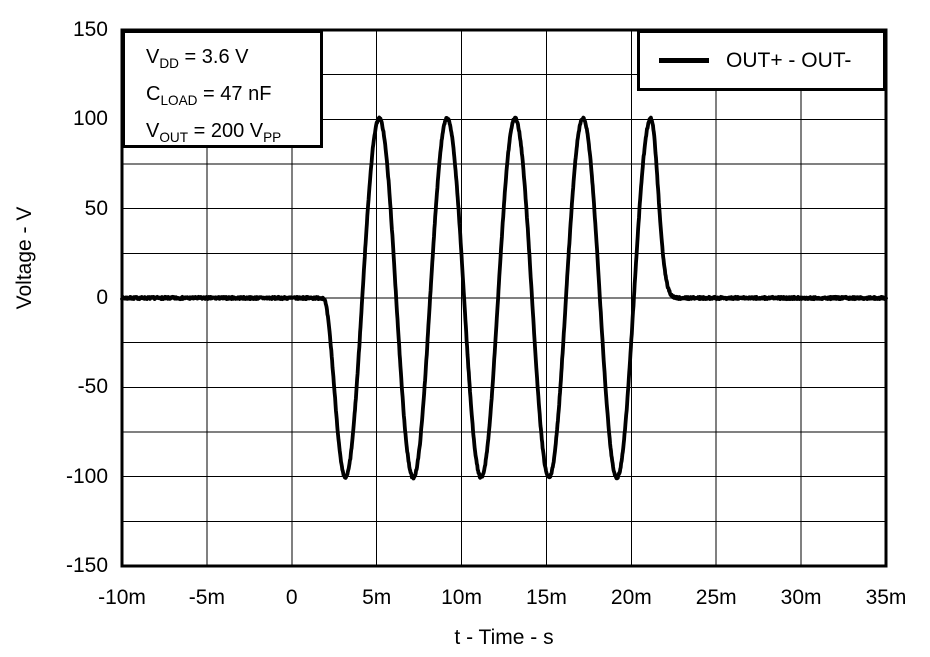 The width and height of the screenshot is (930, 657). What do you see at coordinates (102, 297) in the screenshot?
I see `y-tick-label: 0` at bounding box center [102, 297].